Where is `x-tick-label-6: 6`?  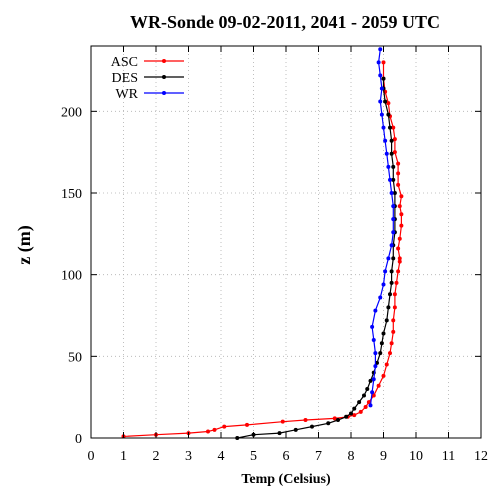 x-tick-label-6: 6 is located at coordinates (286, 456).